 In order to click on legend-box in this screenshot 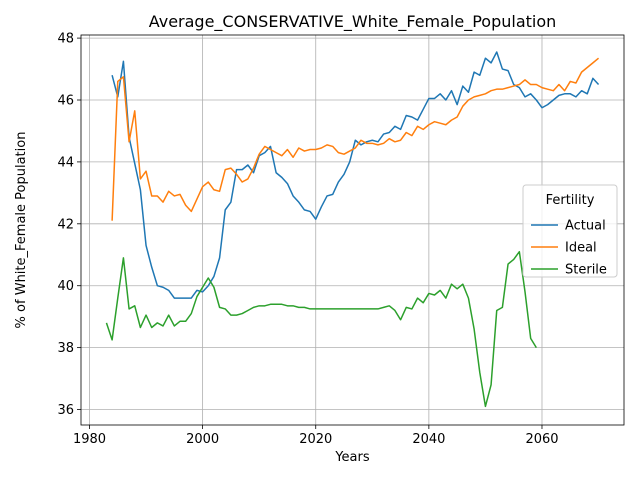, I will do `click(570, 231)`.